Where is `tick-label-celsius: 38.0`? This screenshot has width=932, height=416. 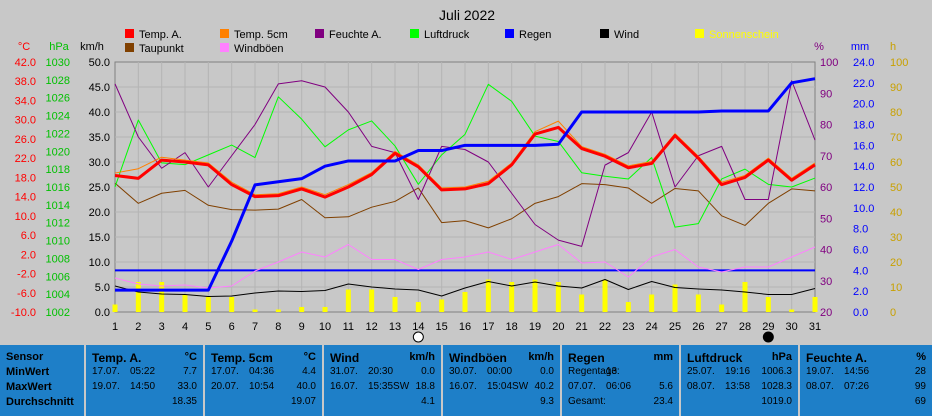 tick-label-celsius: 38.0 is located at coordinates (25, 82).